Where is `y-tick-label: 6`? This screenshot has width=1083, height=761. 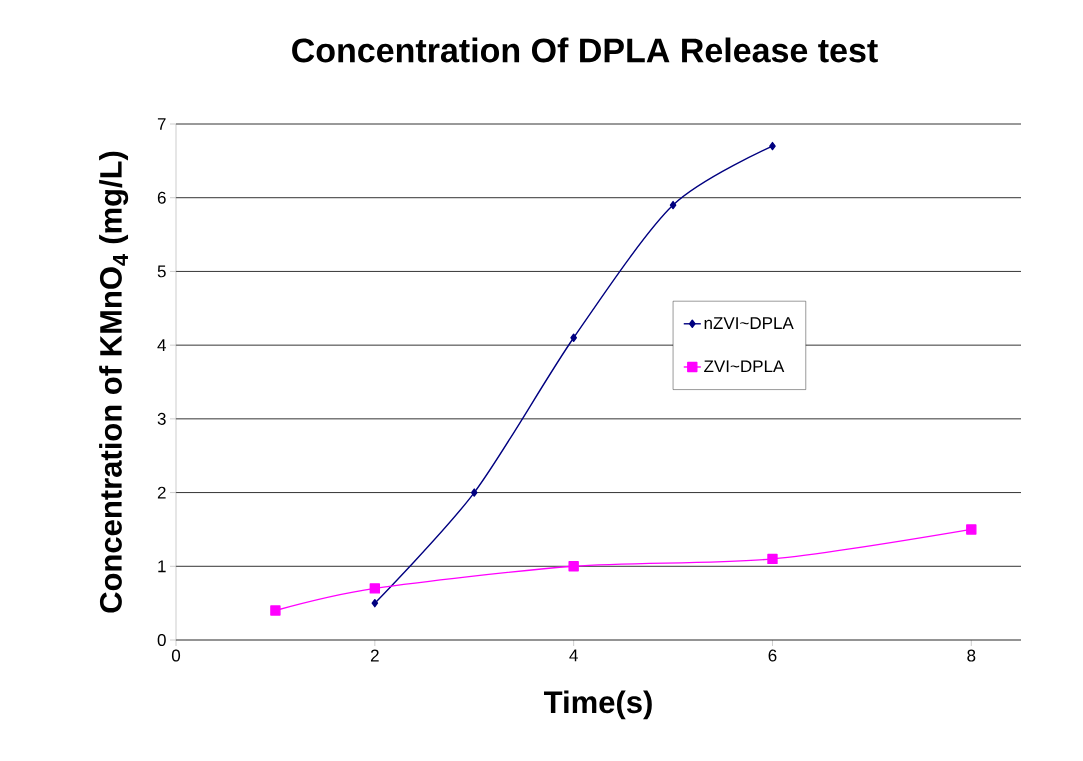
y-tick-label: 6 is located at coordinates (161, 197).